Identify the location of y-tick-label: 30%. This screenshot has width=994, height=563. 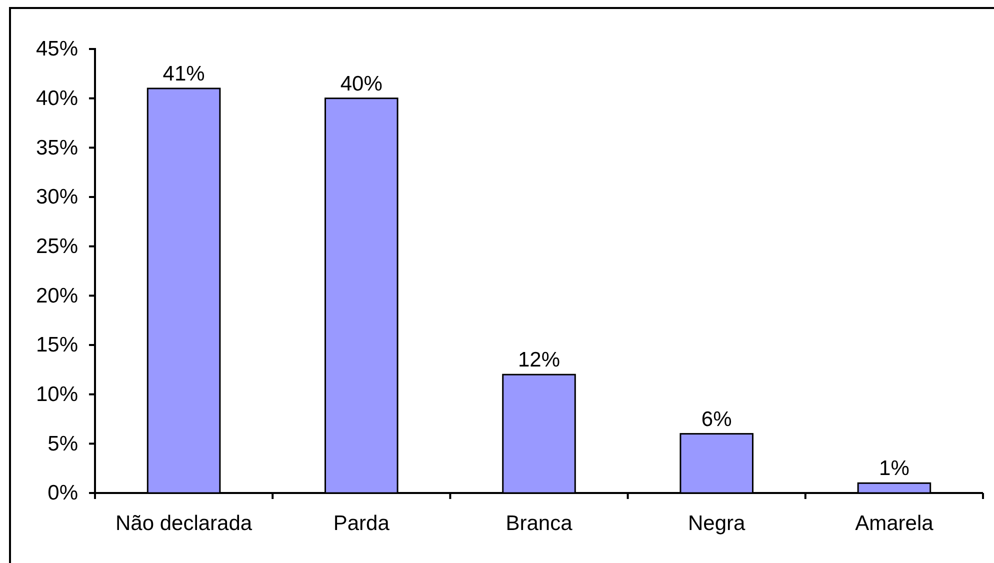
(57, 197).